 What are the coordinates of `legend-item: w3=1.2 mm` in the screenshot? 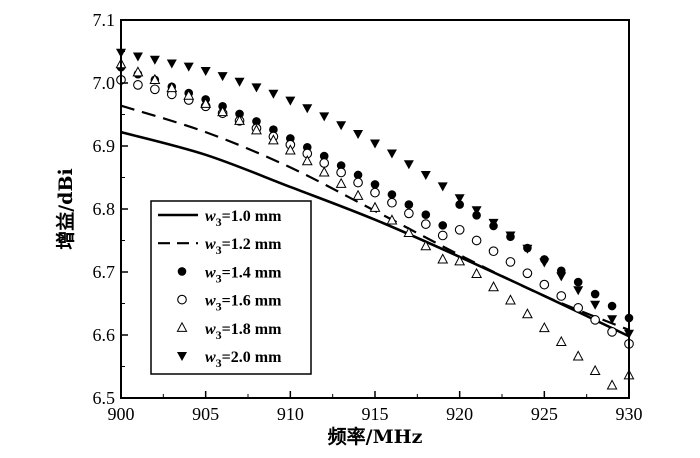 It's located at (220, 246).